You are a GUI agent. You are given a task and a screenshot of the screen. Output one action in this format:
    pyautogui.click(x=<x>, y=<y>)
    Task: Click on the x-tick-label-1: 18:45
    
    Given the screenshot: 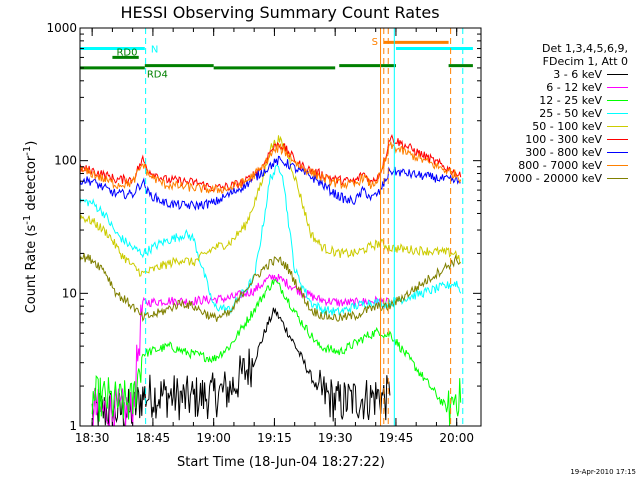 What is the action you would take?
    pyautogui.click(x=153, y=438)
    